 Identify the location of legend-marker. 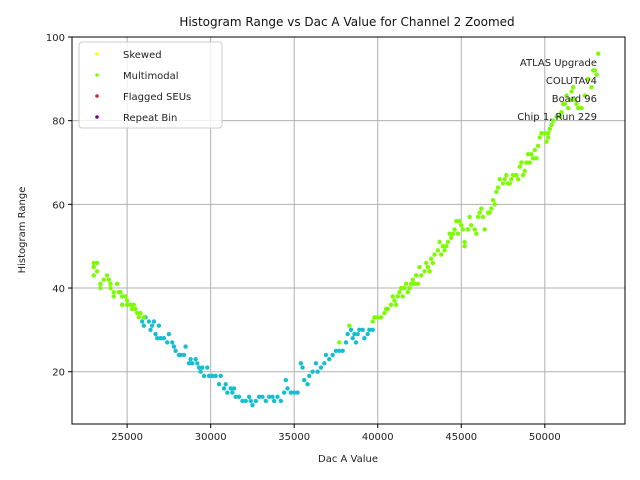
(97, 75).